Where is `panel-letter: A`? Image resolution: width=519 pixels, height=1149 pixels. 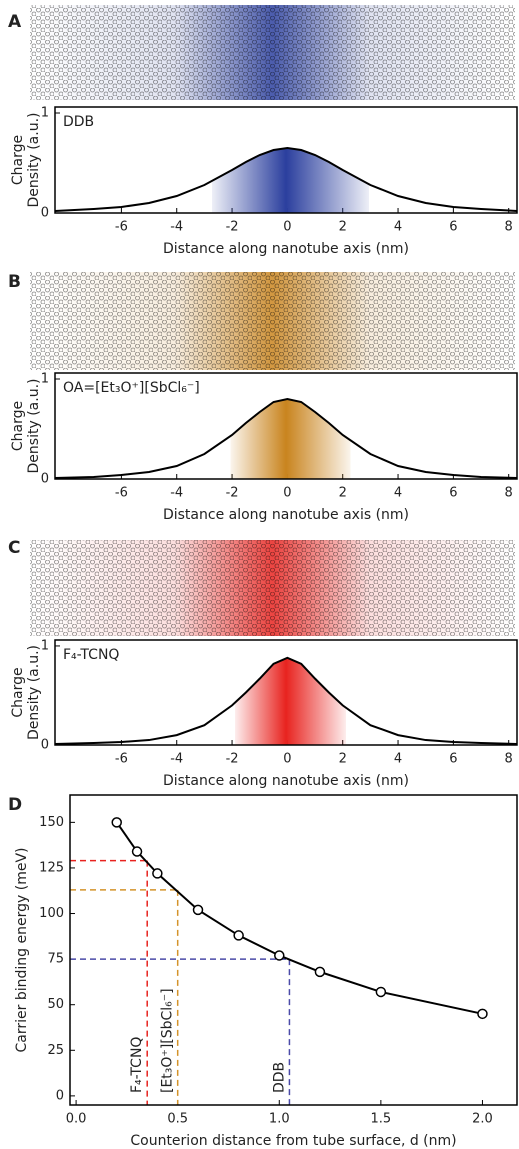
panel-letter: A is located at coordinates (15, 22).